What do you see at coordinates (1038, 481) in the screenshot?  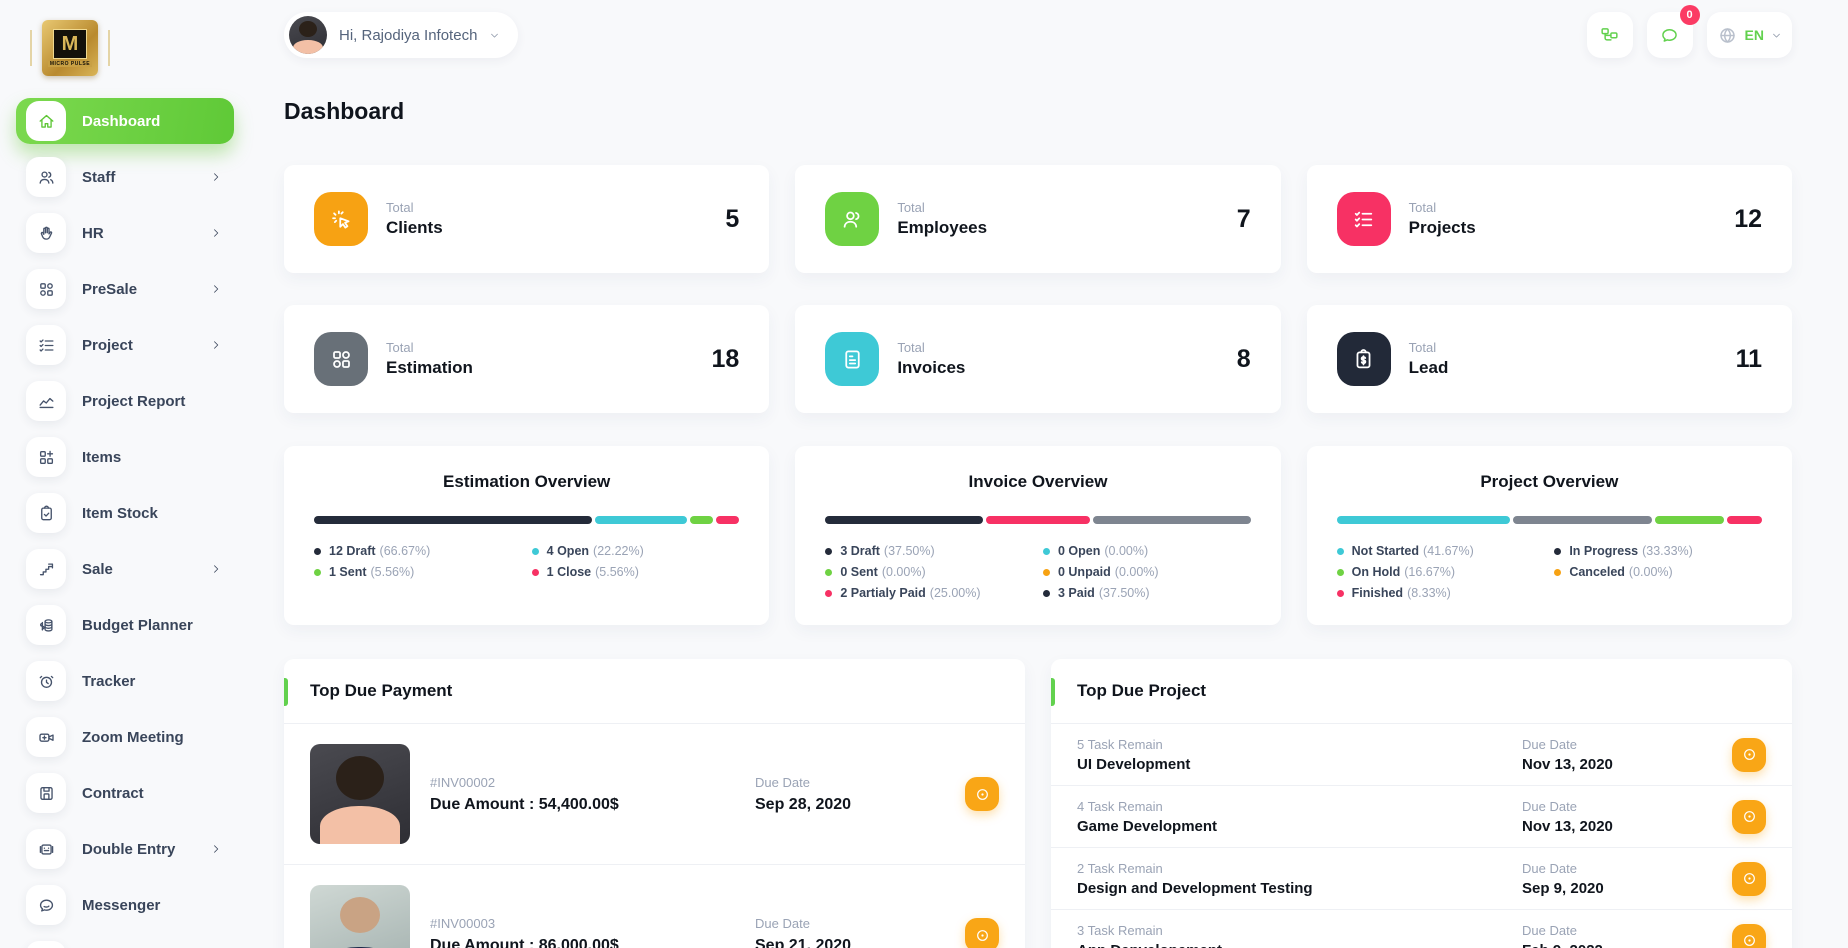 I see `card-title: Invoice Overview` at bounding box center [1038, 481].